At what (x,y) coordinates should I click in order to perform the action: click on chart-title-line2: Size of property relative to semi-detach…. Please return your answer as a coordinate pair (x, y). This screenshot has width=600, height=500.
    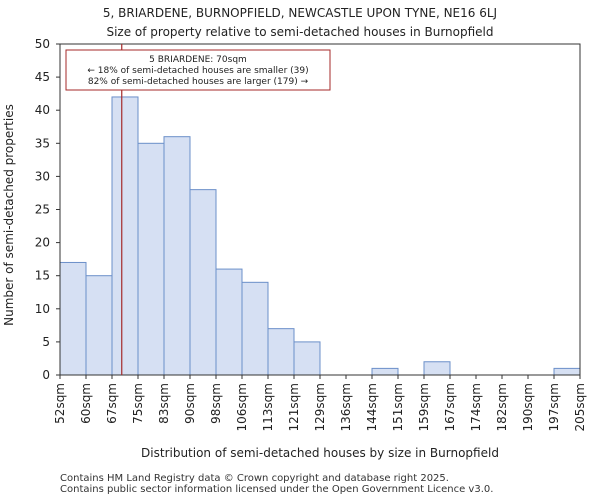
    Looking at the image, I should click on (299, 32).